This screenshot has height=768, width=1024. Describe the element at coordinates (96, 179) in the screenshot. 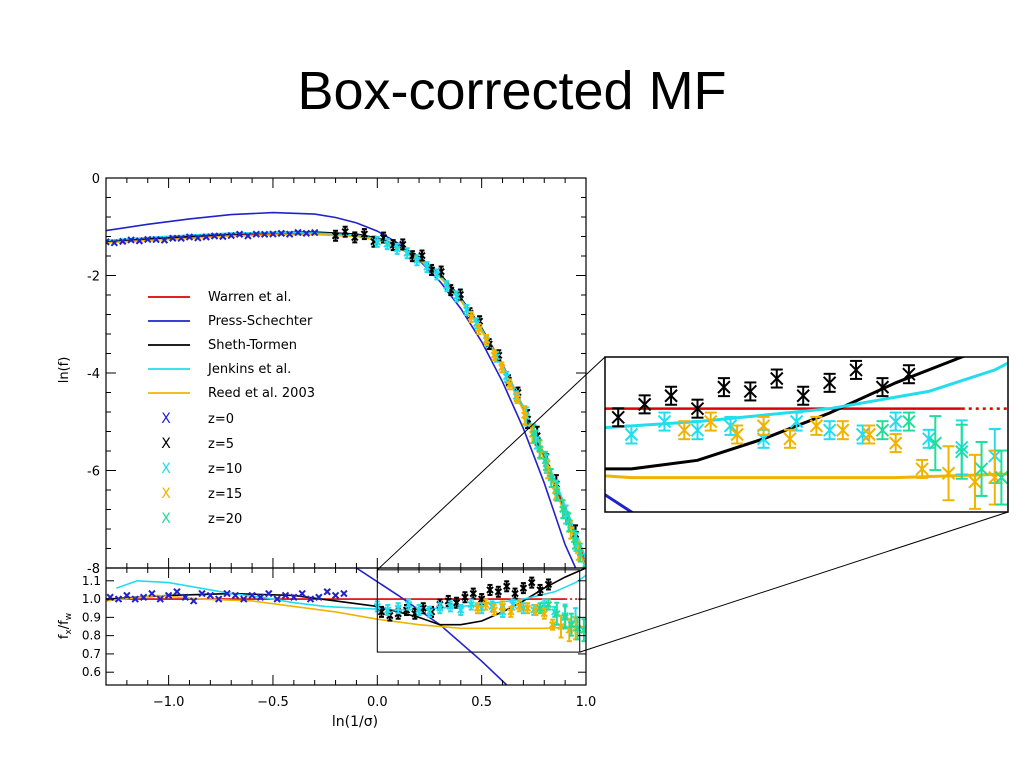

I see `main-y-tick-label: 0` at that location.